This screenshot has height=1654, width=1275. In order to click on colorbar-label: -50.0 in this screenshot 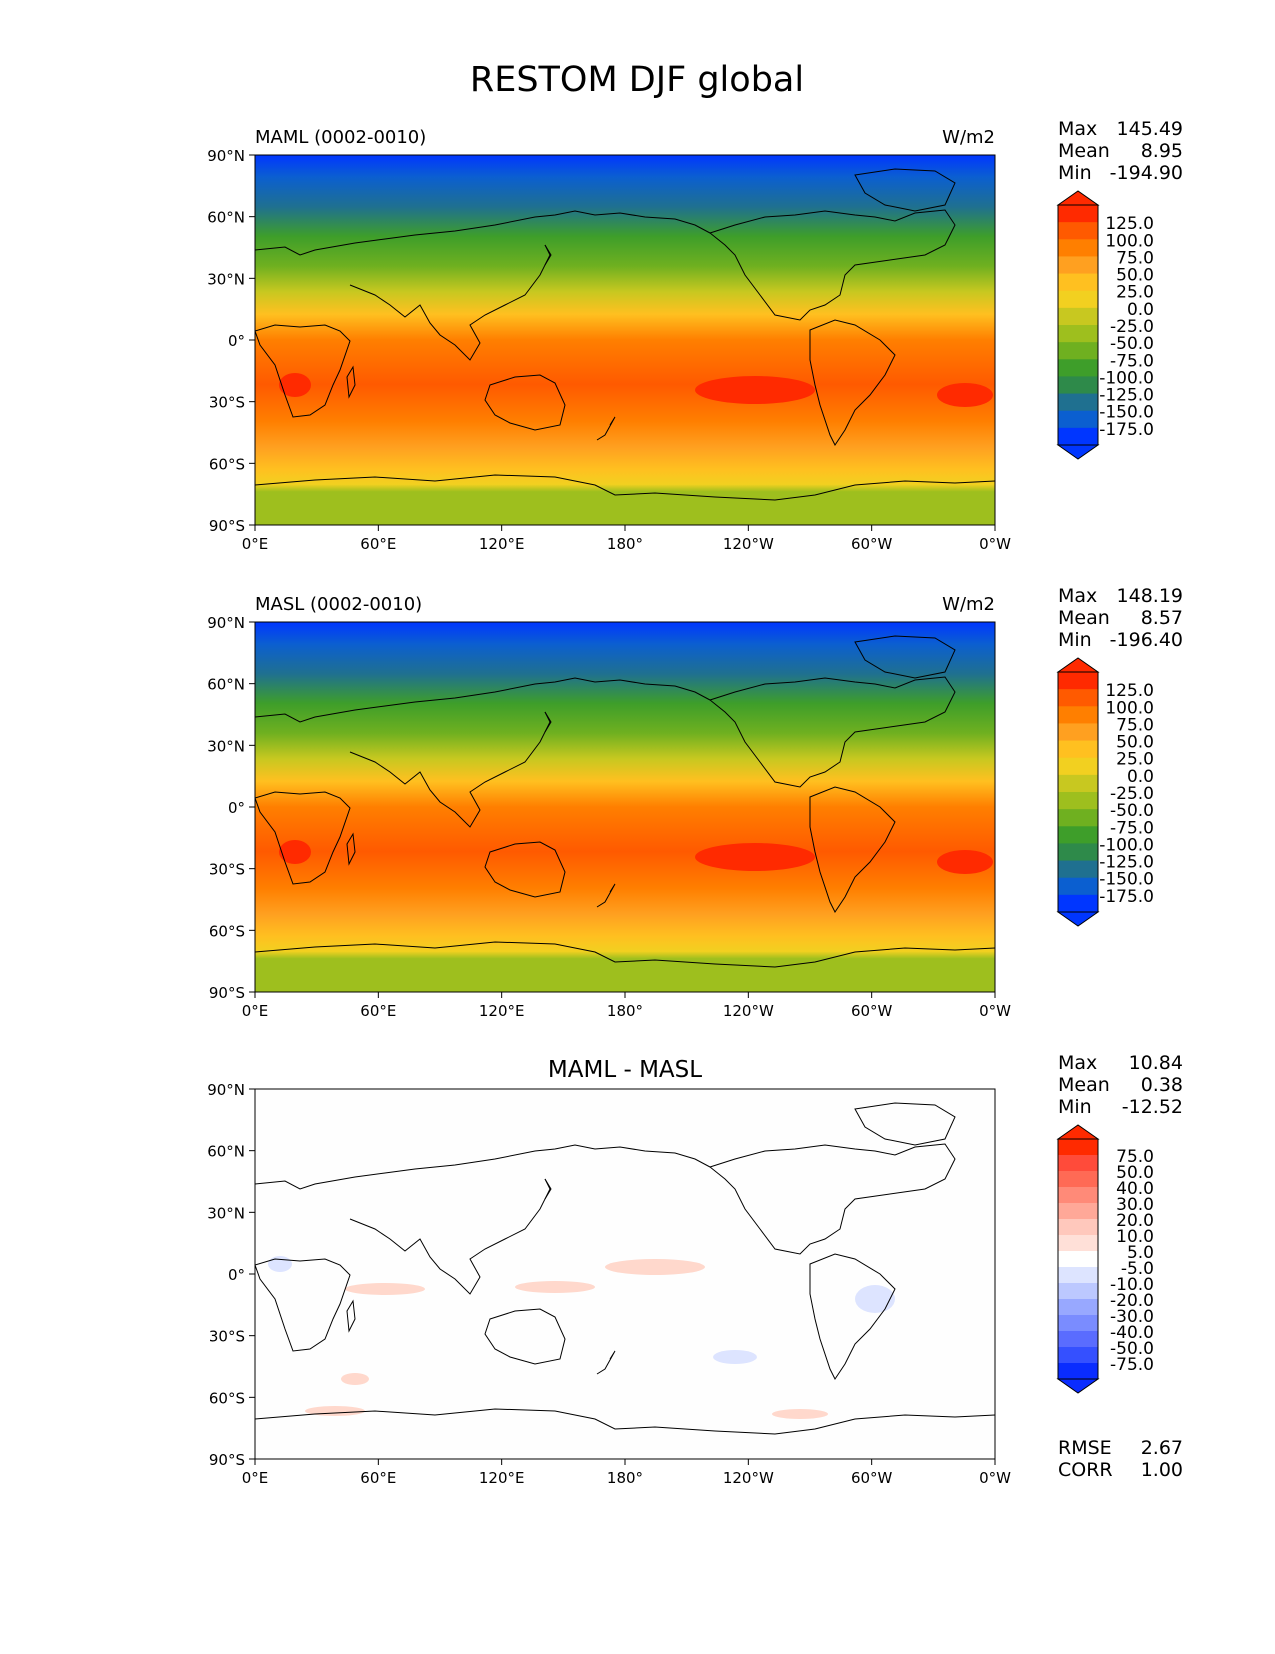, I will do `click(1132, 811)`.